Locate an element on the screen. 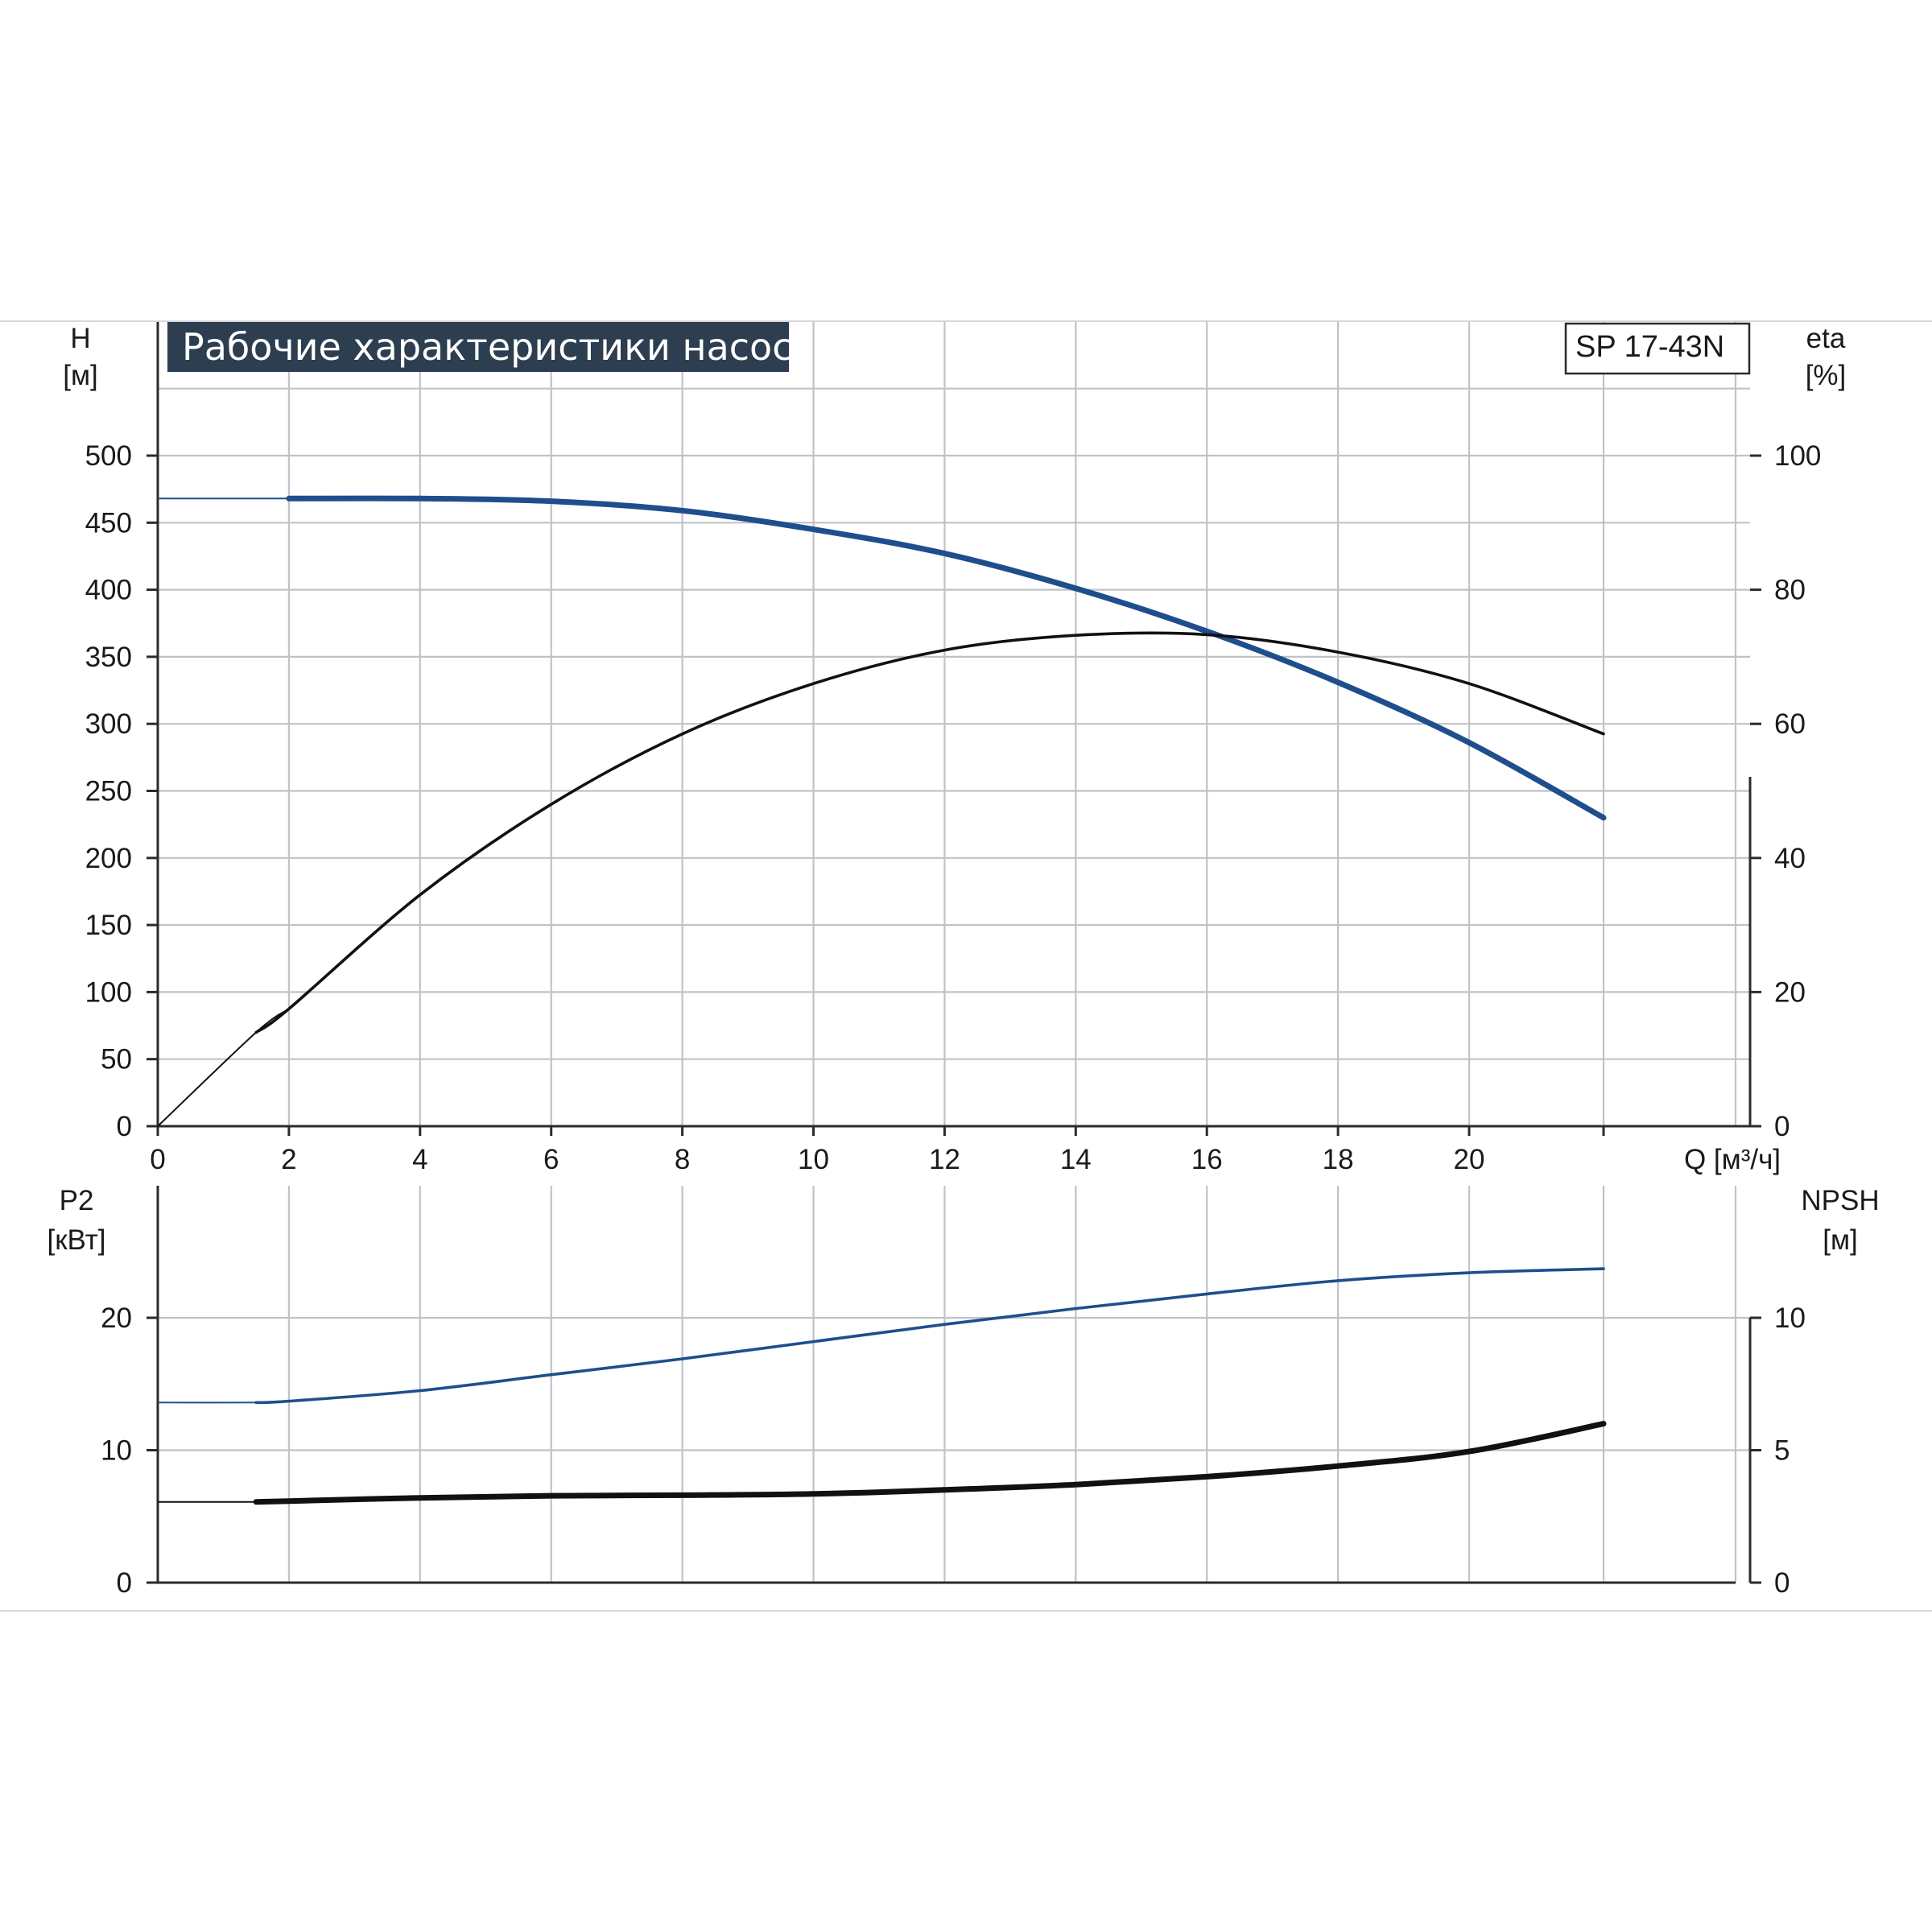 The height and width of the screenshot is (1932, 1932). x-tick-label: 6 is located at coordinates (551, 1159).